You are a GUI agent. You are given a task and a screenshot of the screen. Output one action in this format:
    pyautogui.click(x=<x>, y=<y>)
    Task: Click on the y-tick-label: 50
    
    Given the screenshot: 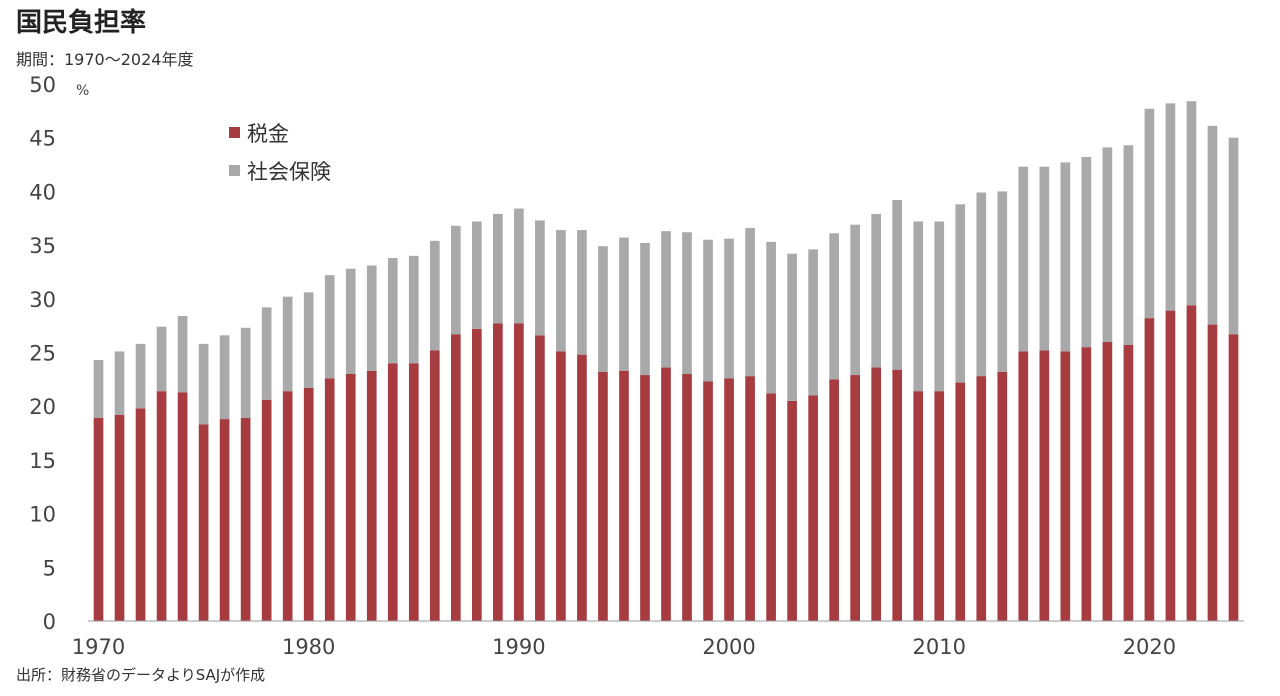 What is the action you would take?
    pyautogui.click(x=42, y=85)
    